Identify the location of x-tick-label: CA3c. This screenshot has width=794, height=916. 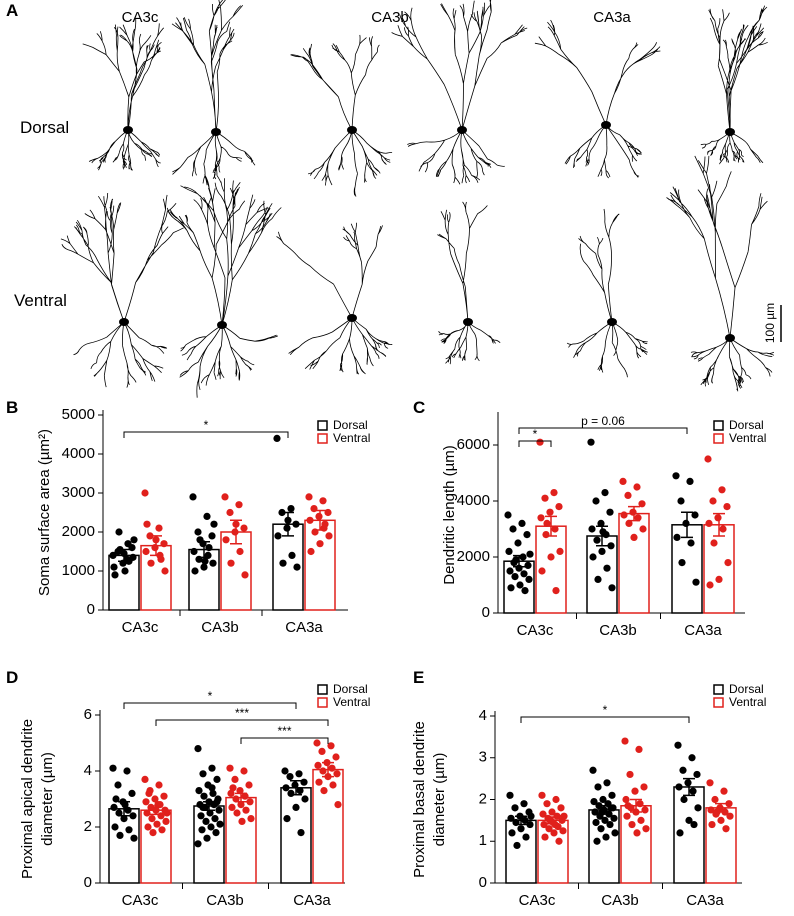
(535, 630).